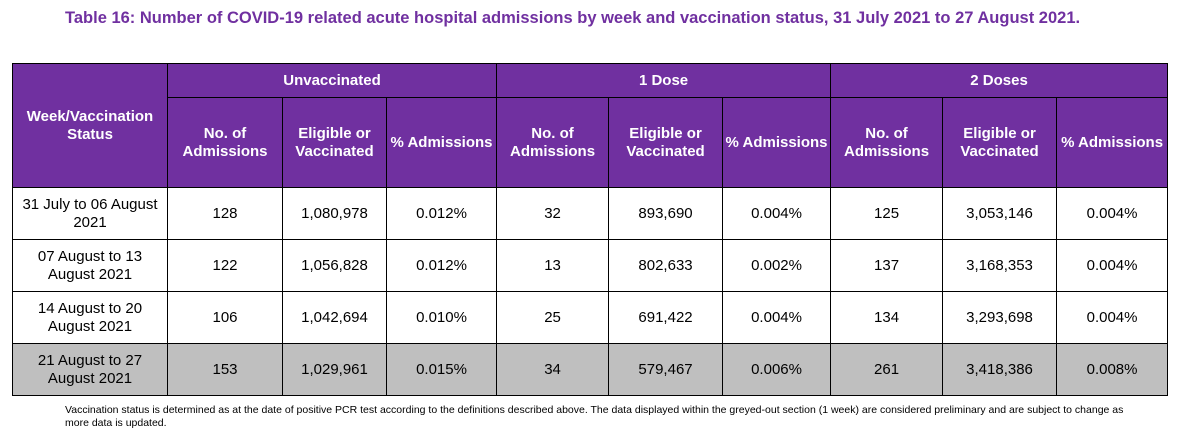 This screenshot has width=1183, height=438. What do you see at coordinates (334, 369) in the screenshot?
I see `unvaccinated-eligible-cell: 1,029,961` at bounding box center [334, 369].